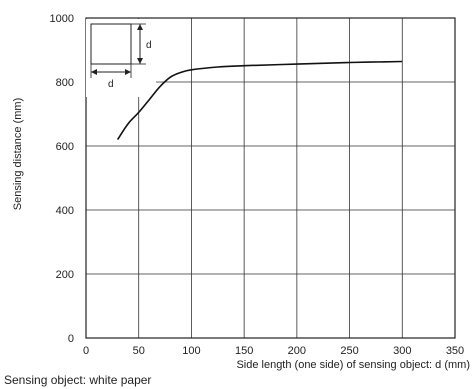 The width and height of the screenshot is (473, 389). I want to click on inset-arrow-up, so click(140, 27).